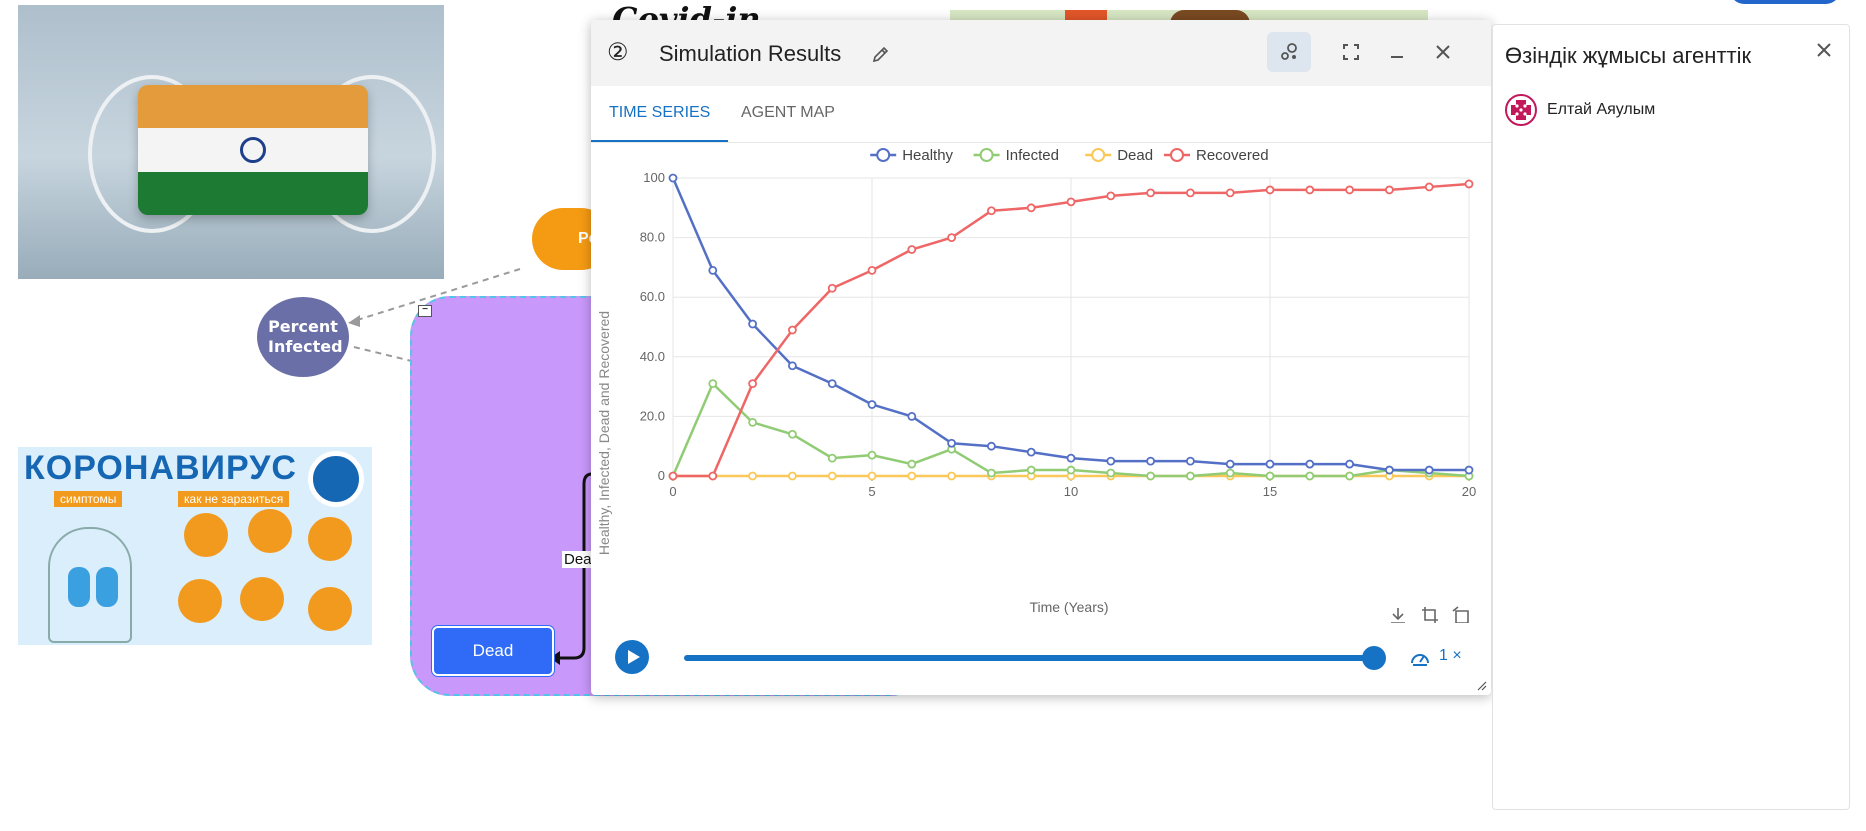 The image size is (1866, 831). What do you see at coordinates (1430, 615) in the screenshot?
I see `zoom-select-icon` at bounding box center [1430, 615].